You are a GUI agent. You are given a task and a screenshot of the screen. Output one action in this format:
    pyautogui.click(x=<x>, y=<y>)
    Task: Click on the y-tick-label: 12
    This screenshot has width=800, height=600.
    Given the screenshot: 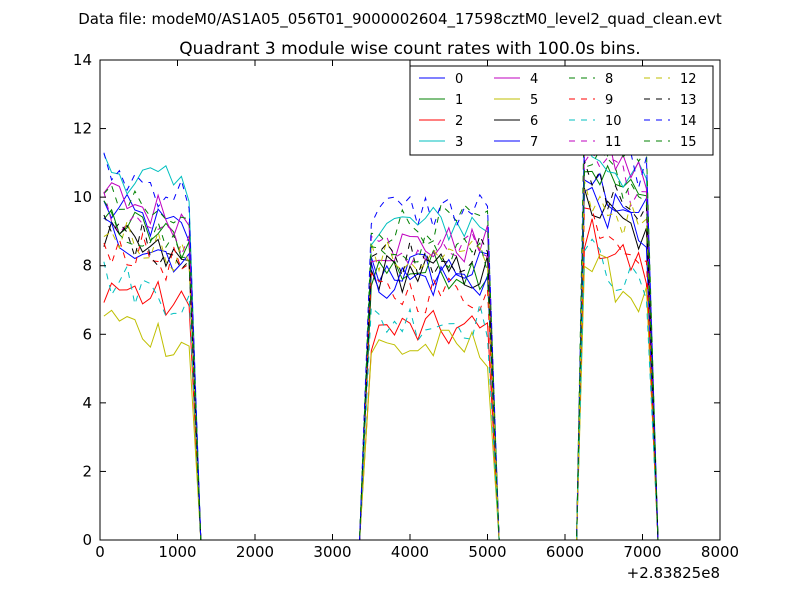 What is the action you would take?
    pyautogui.click(x=82, y=129)
    